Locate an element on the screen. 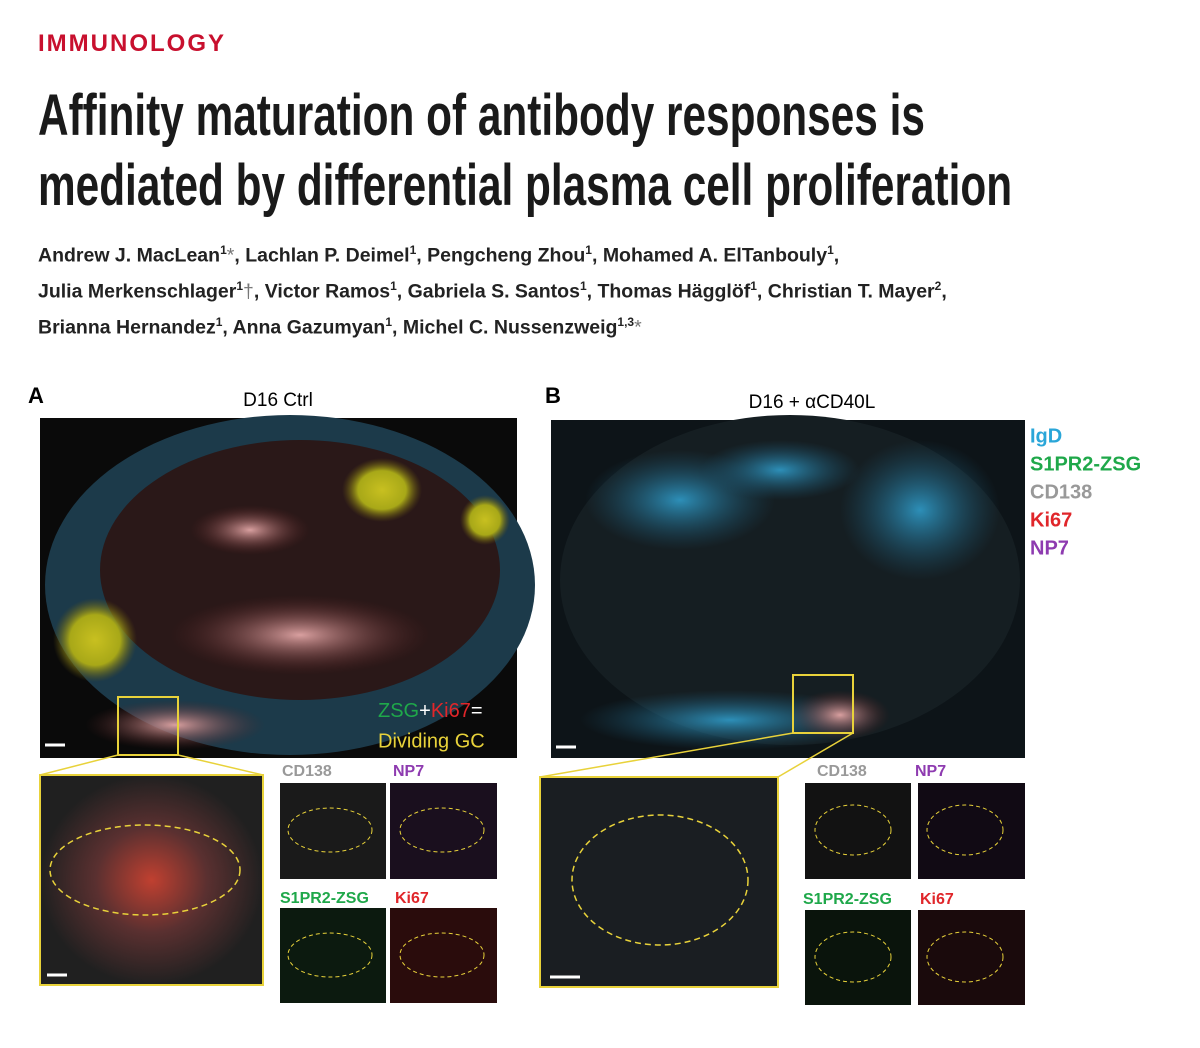  author-name: Michel C. Nussenzweig is located at coordinates (510, 327).